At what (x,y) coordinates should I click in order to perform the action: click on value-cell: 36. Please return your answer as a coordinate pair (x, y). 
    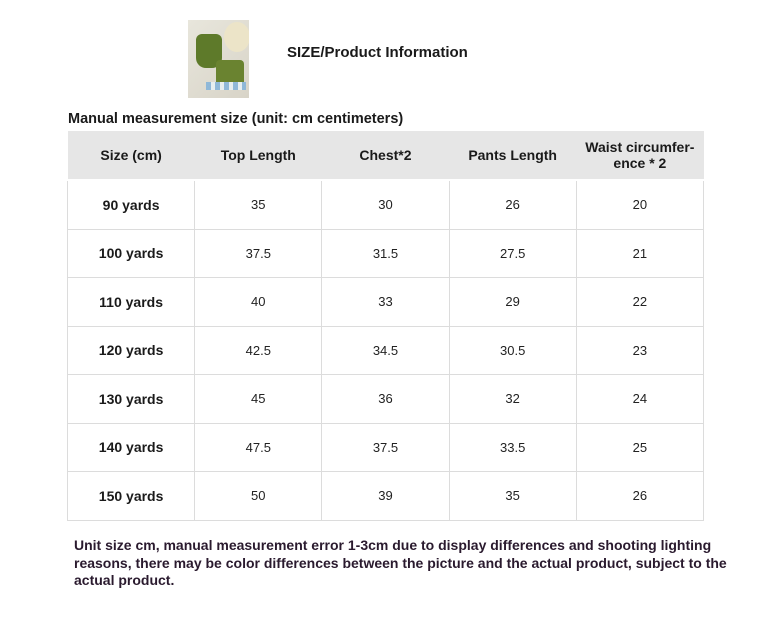
    Looking at the image, I should click on (385, 399).